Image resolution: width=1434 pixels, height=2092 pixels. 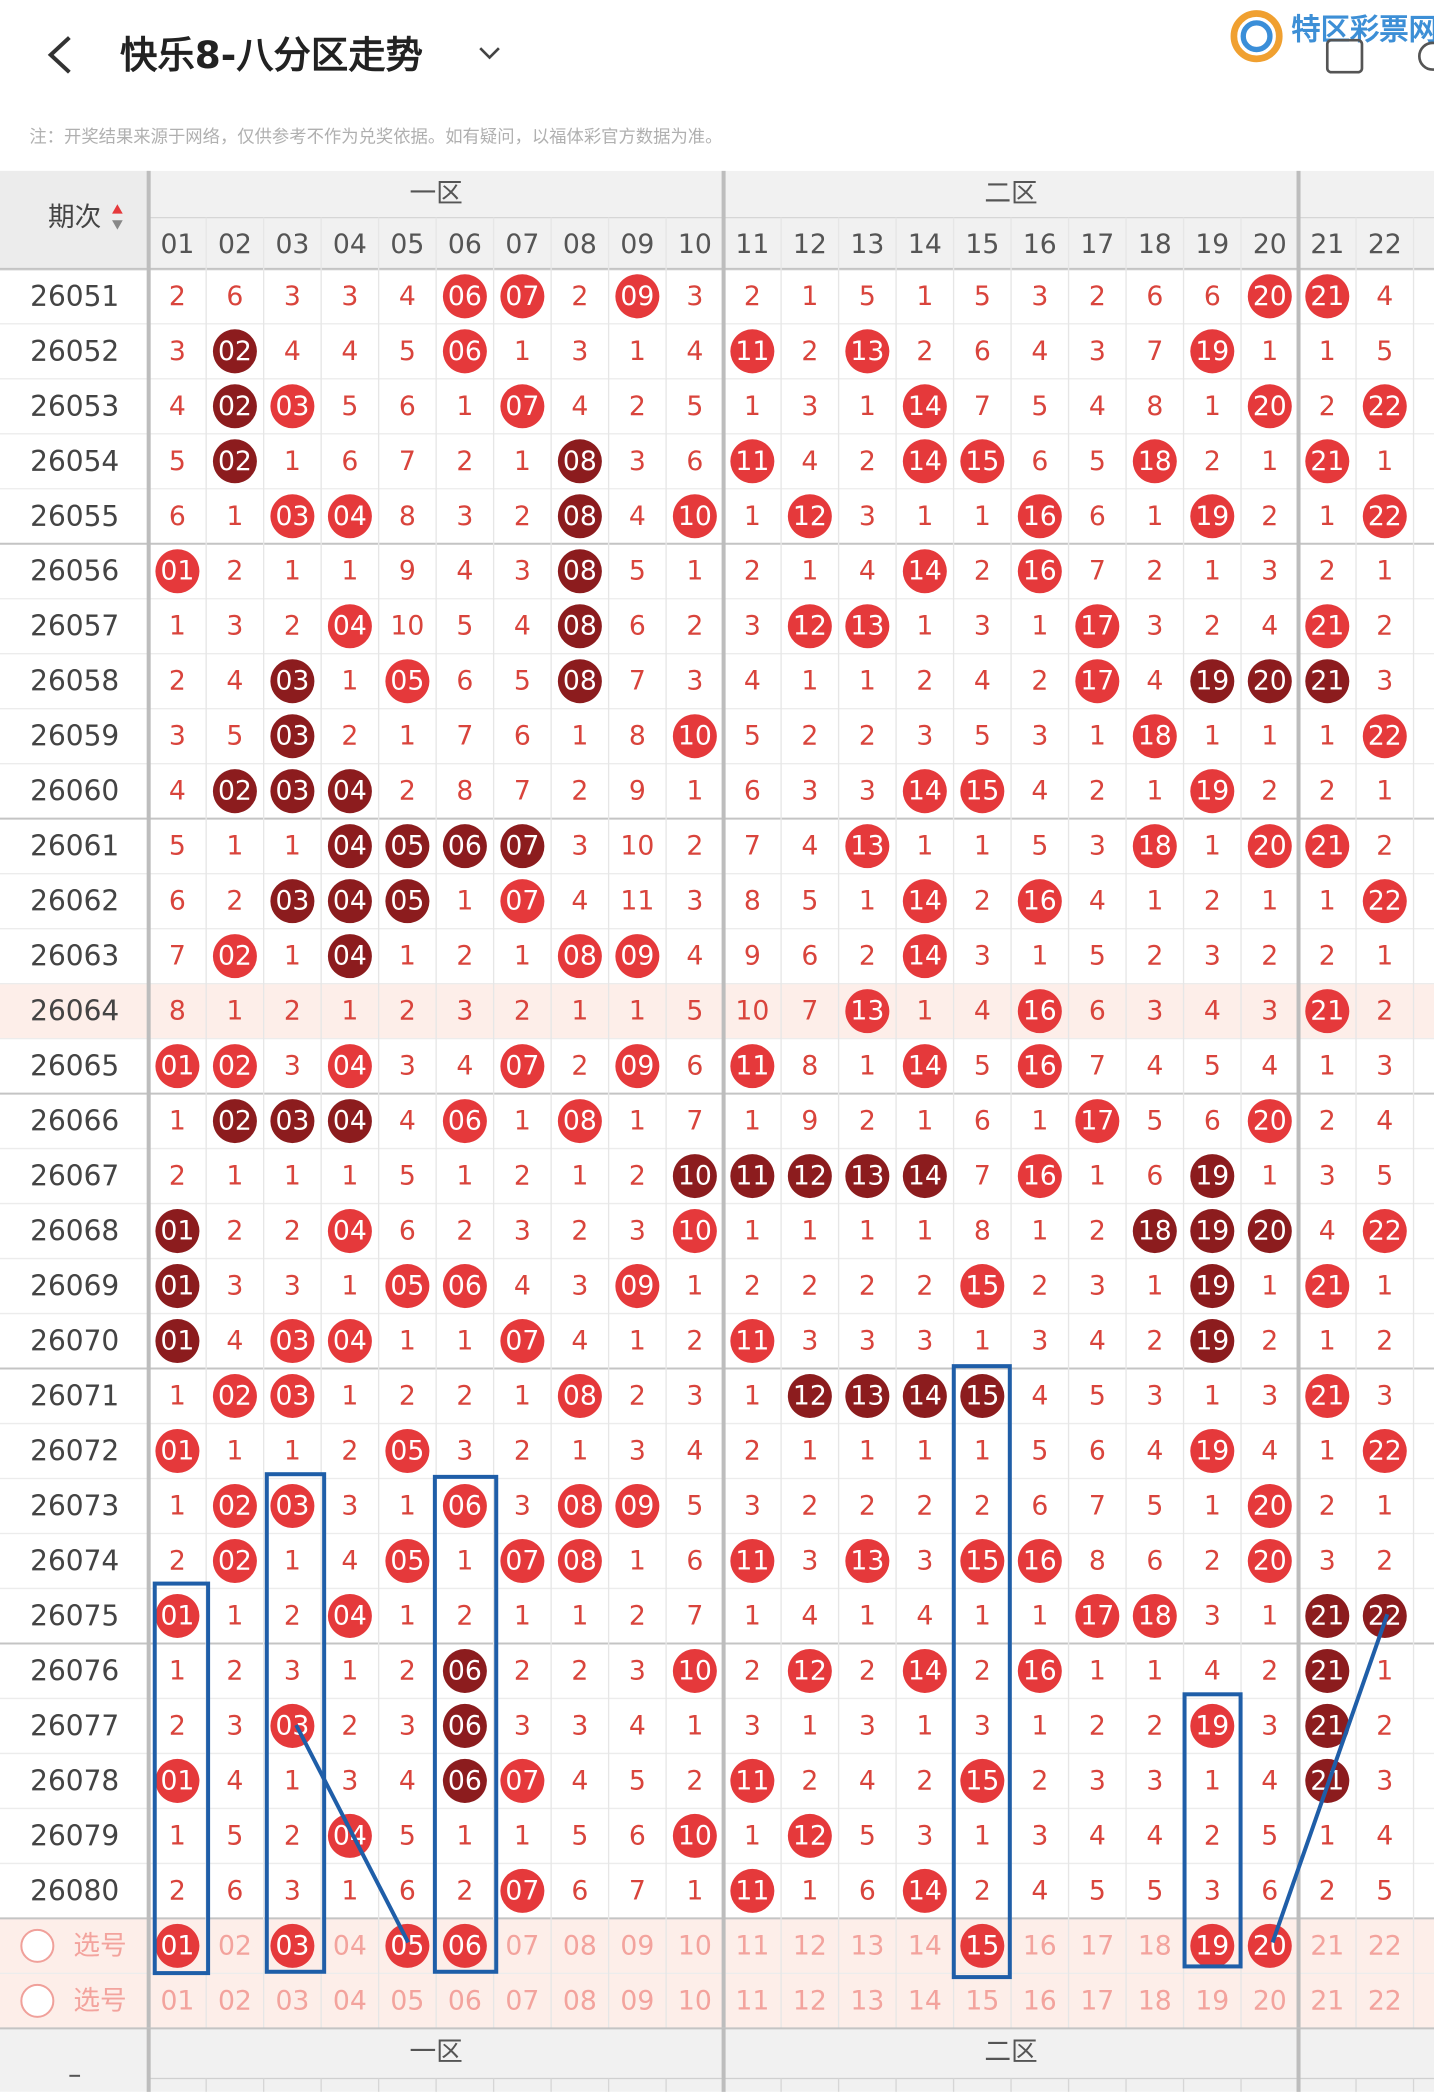 What do you see at coordinates (465, 244) in the screenshot?
I see `column-label: 06` at bounding box center [465, 244].